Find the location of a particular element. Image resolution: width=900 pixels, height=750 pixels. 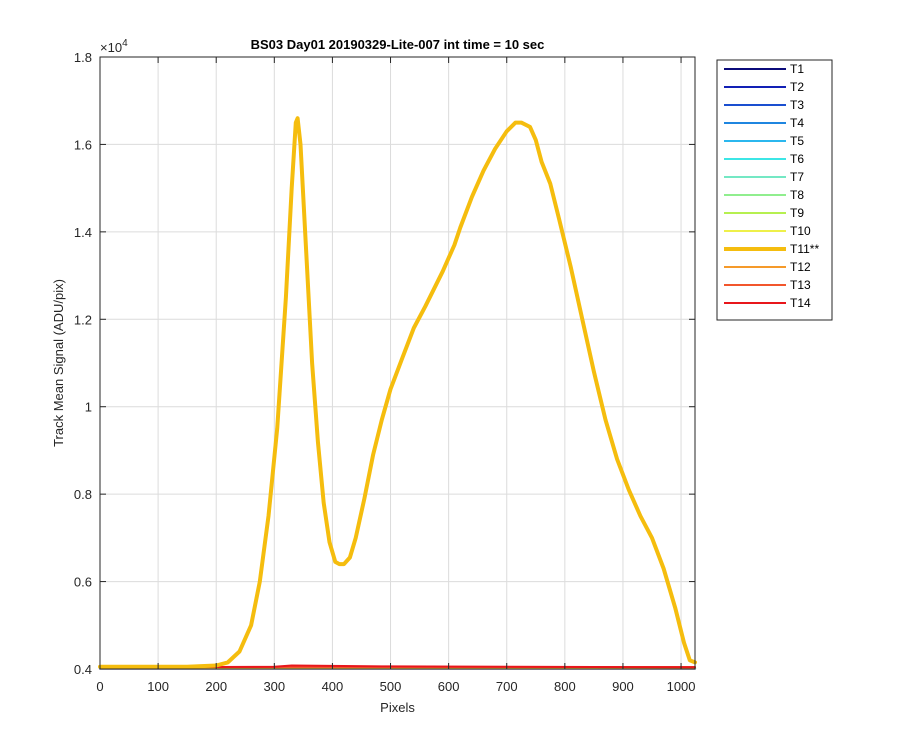

y-tick-label: 1 is located at coordinates (88, 407).